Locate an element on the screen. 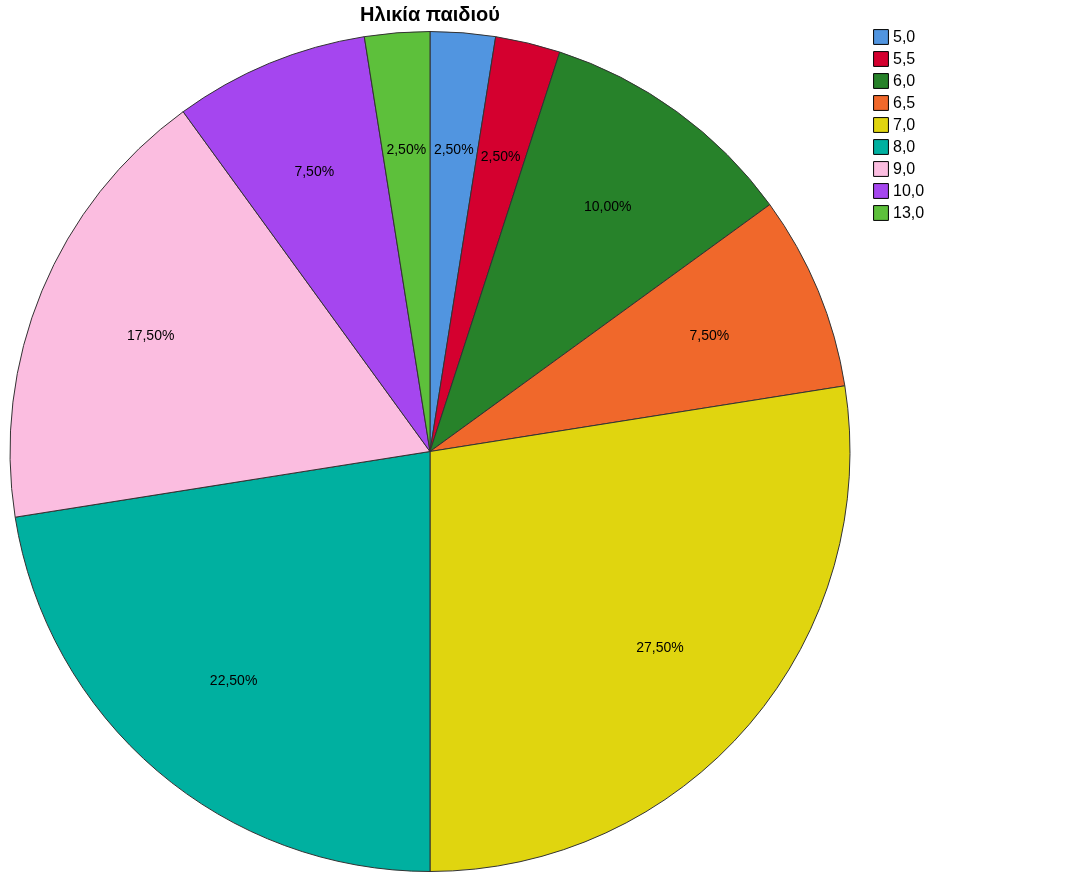 The width and height of the screenshot is (1080, 879). legend-label: 9,0 is located at coordinates (904, 168).